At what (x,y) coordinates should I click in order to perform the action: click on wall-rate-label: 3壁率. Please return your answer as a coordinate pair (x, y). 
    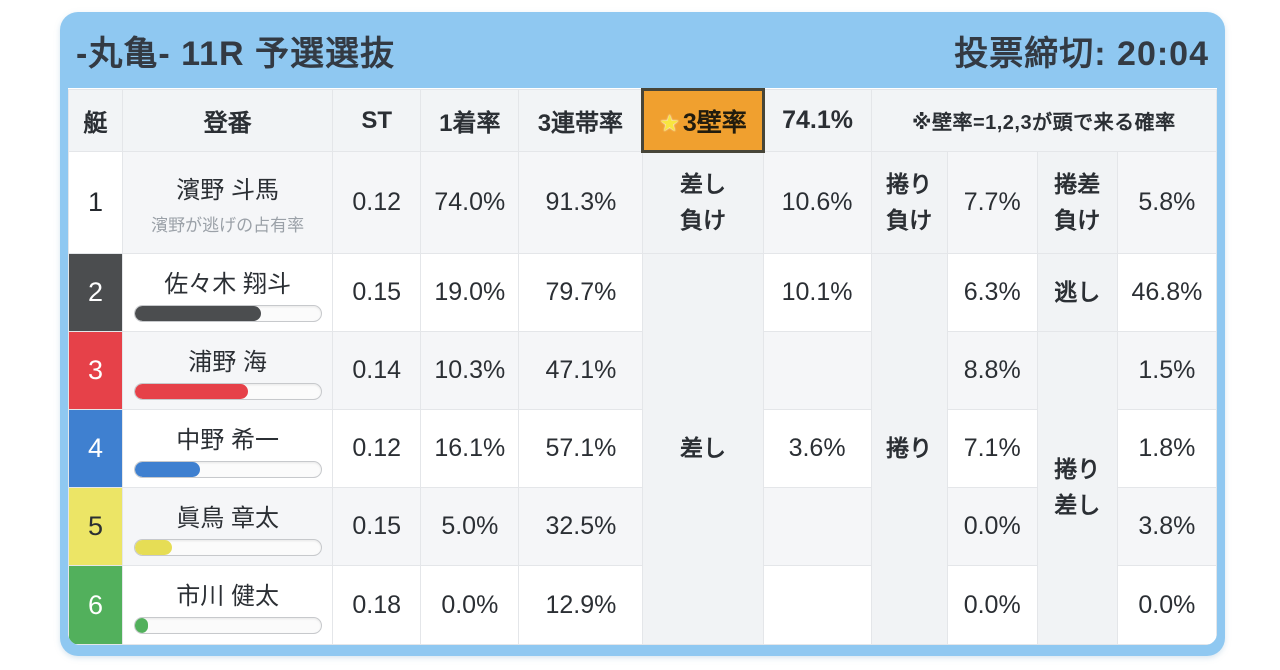
    Looking at the image, I should click on (714, 122).